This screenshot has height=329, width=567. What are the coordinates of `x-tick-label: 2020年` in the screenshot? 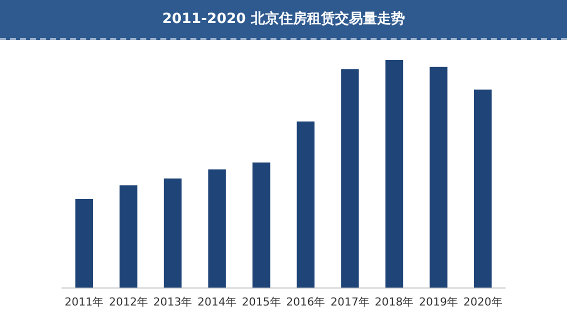 It's located at (482, 301).